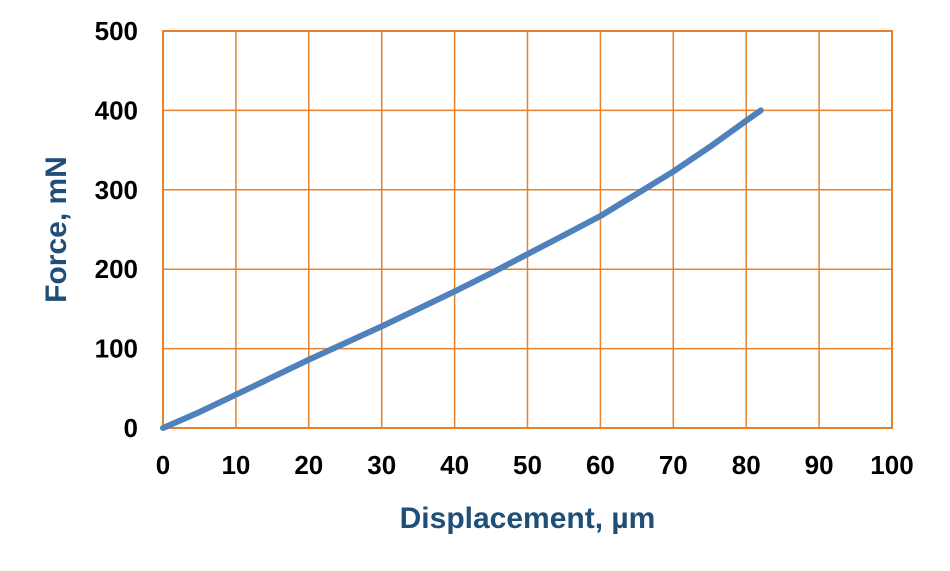 The image size is (950, 571). I want to click on x-tick-label: 30, so click(381, 465).